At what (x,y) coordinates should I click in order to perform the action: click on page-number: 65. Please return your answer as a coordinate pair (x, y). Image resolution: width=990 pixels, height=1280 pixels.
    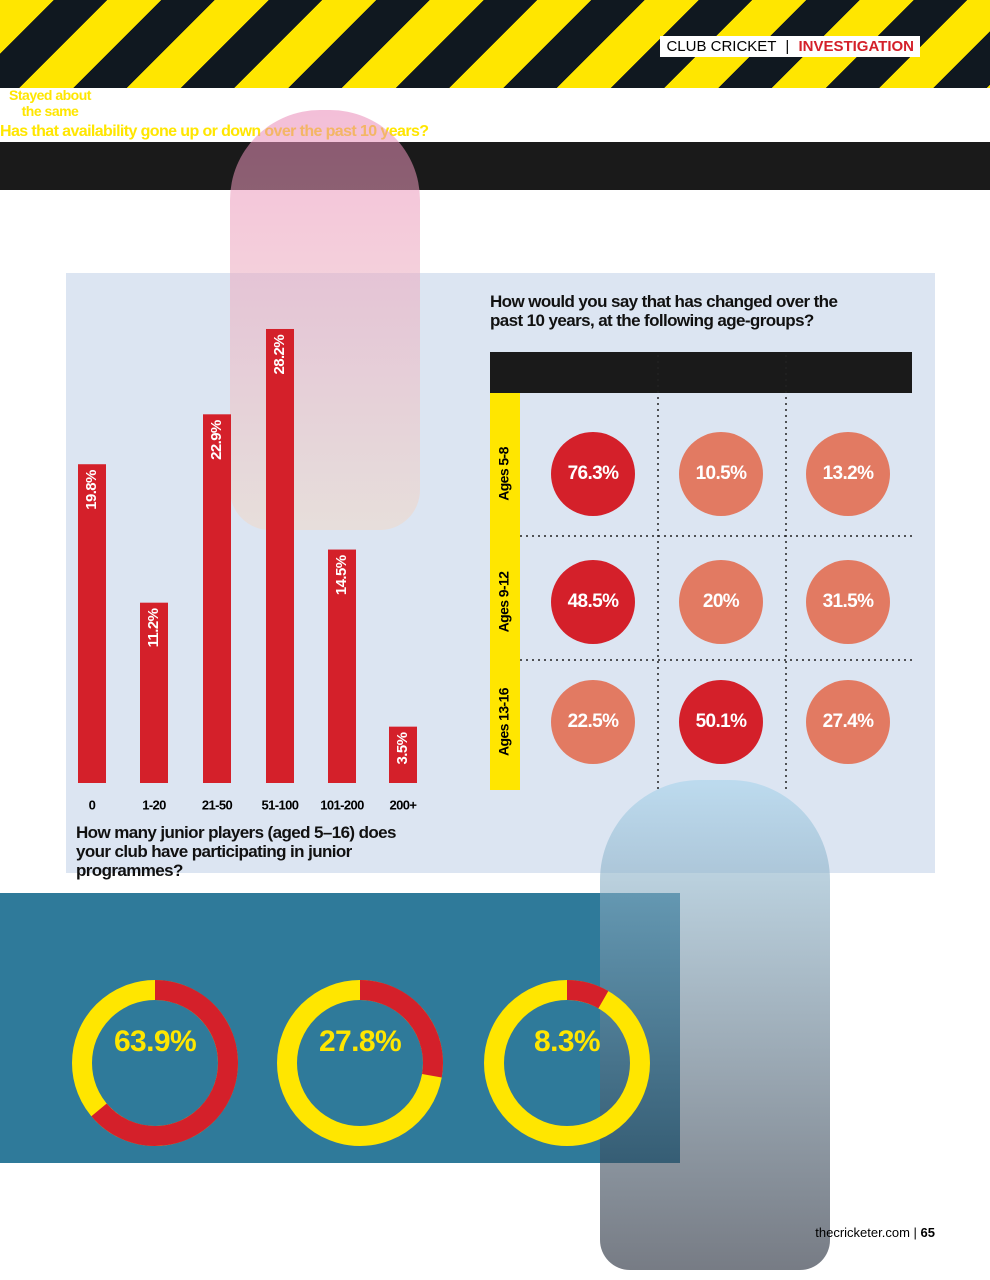
    Looking at the image, I should click on (927, 1232).